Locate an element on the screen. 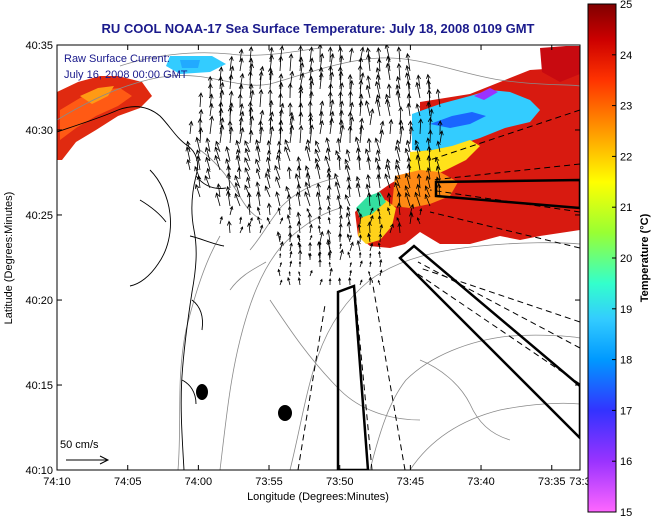 This screenshot has width=651, height=518. colorbar-tick-label: 15 is located at coordinates (626, 512).